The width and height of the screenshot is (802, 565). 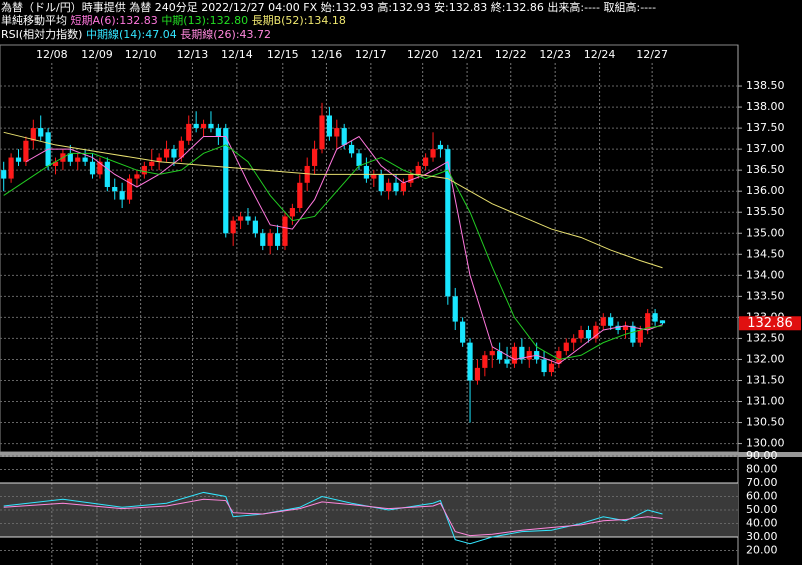 I want to click on x-tick-label: 12/27, so click(x=652, y=54).